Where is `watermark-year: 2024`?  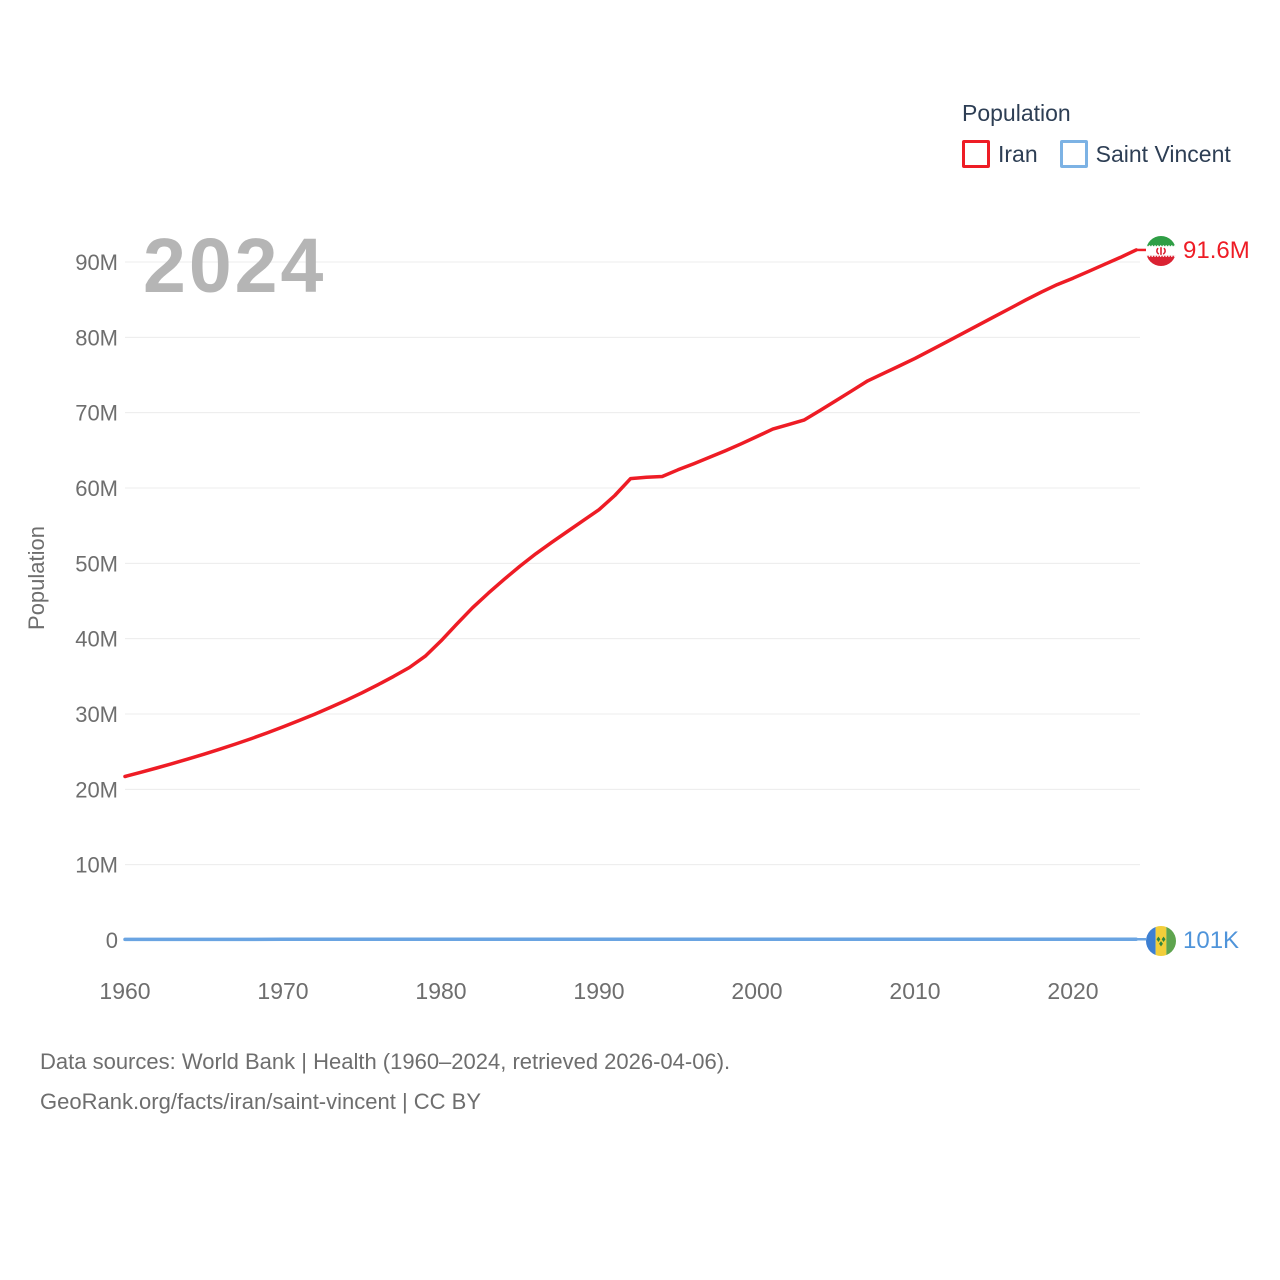 watermark-year: 2024 is located at coordinates (235, 266).